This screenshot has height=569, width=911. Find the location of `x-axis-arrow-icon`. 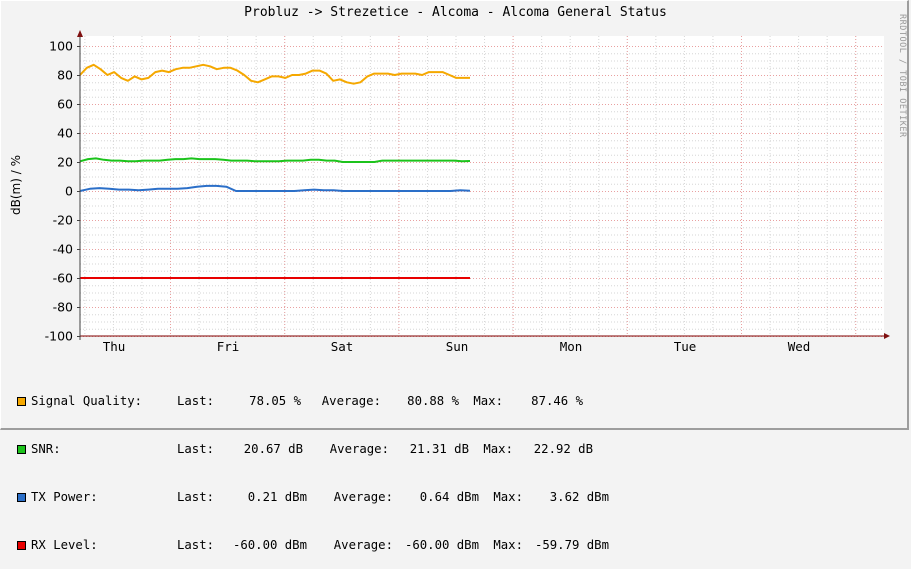

x-axis-arrow-icon is located at coordinates (887, 336).